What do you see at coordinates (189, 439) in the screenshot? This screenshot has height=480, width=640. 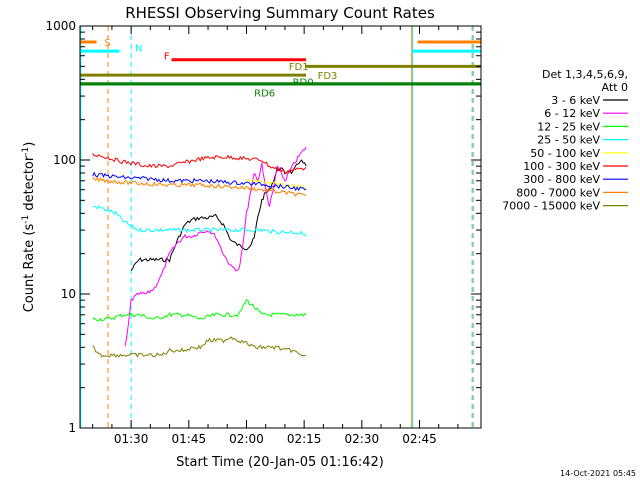 I see `x-tick-label: 01:45` at bounding box center [189, 439].